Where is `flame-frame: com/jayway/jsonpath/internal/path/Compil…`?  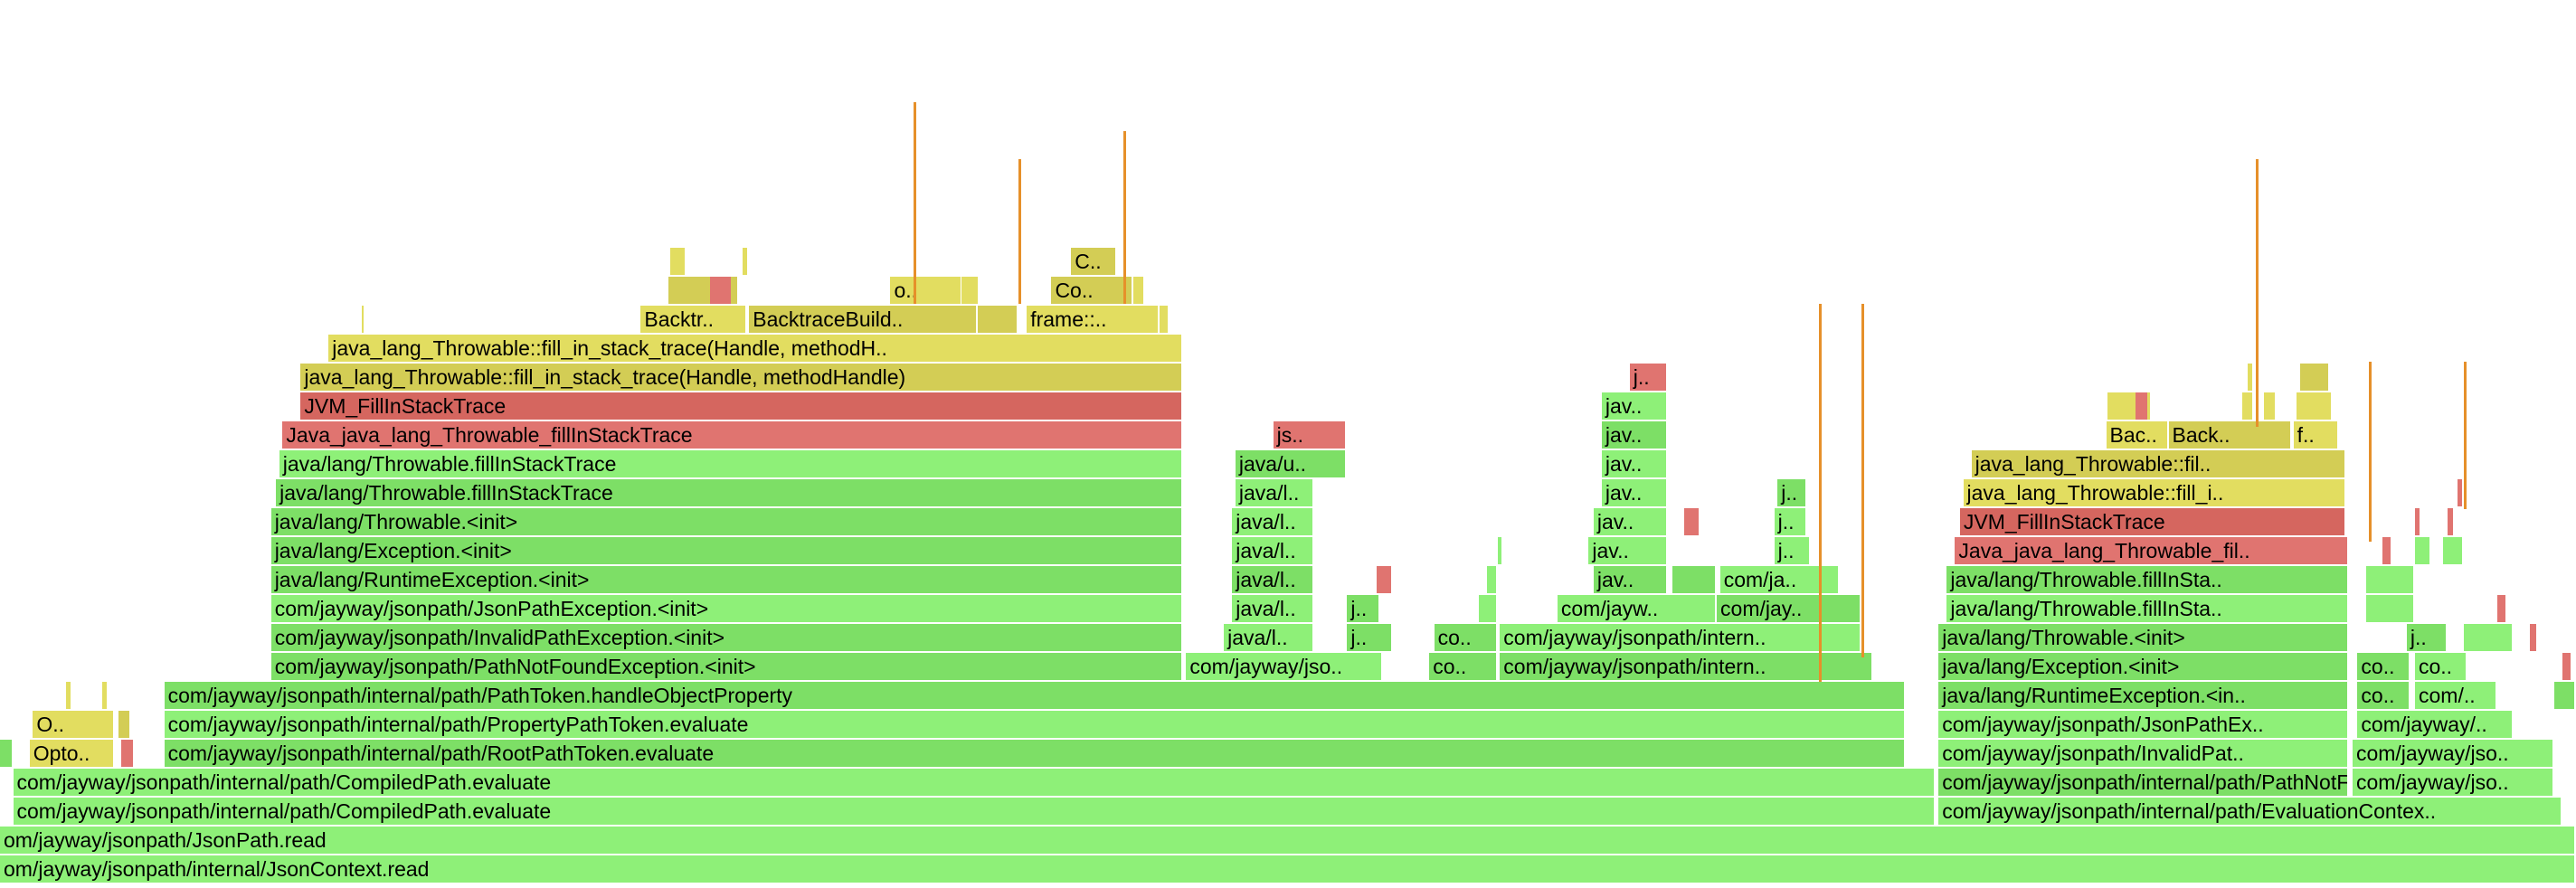
flame-frame: com/jayway/jsonpath/internal/path/Compil… is located at coordinates (974, 782).